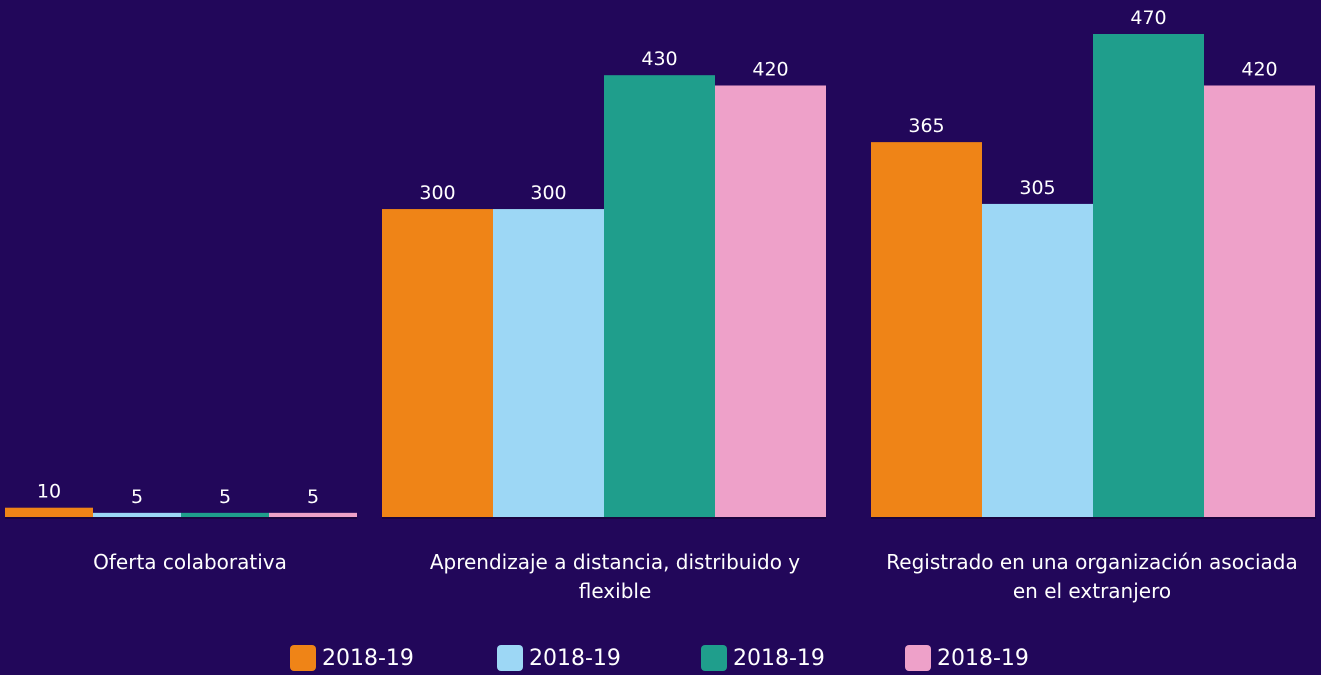 The image size is (1321, 675). What do you see at coordinates (190, 562) in the screenshot?
I see `category-label: Oferta colaborativa` at bounding box center [190, 562].